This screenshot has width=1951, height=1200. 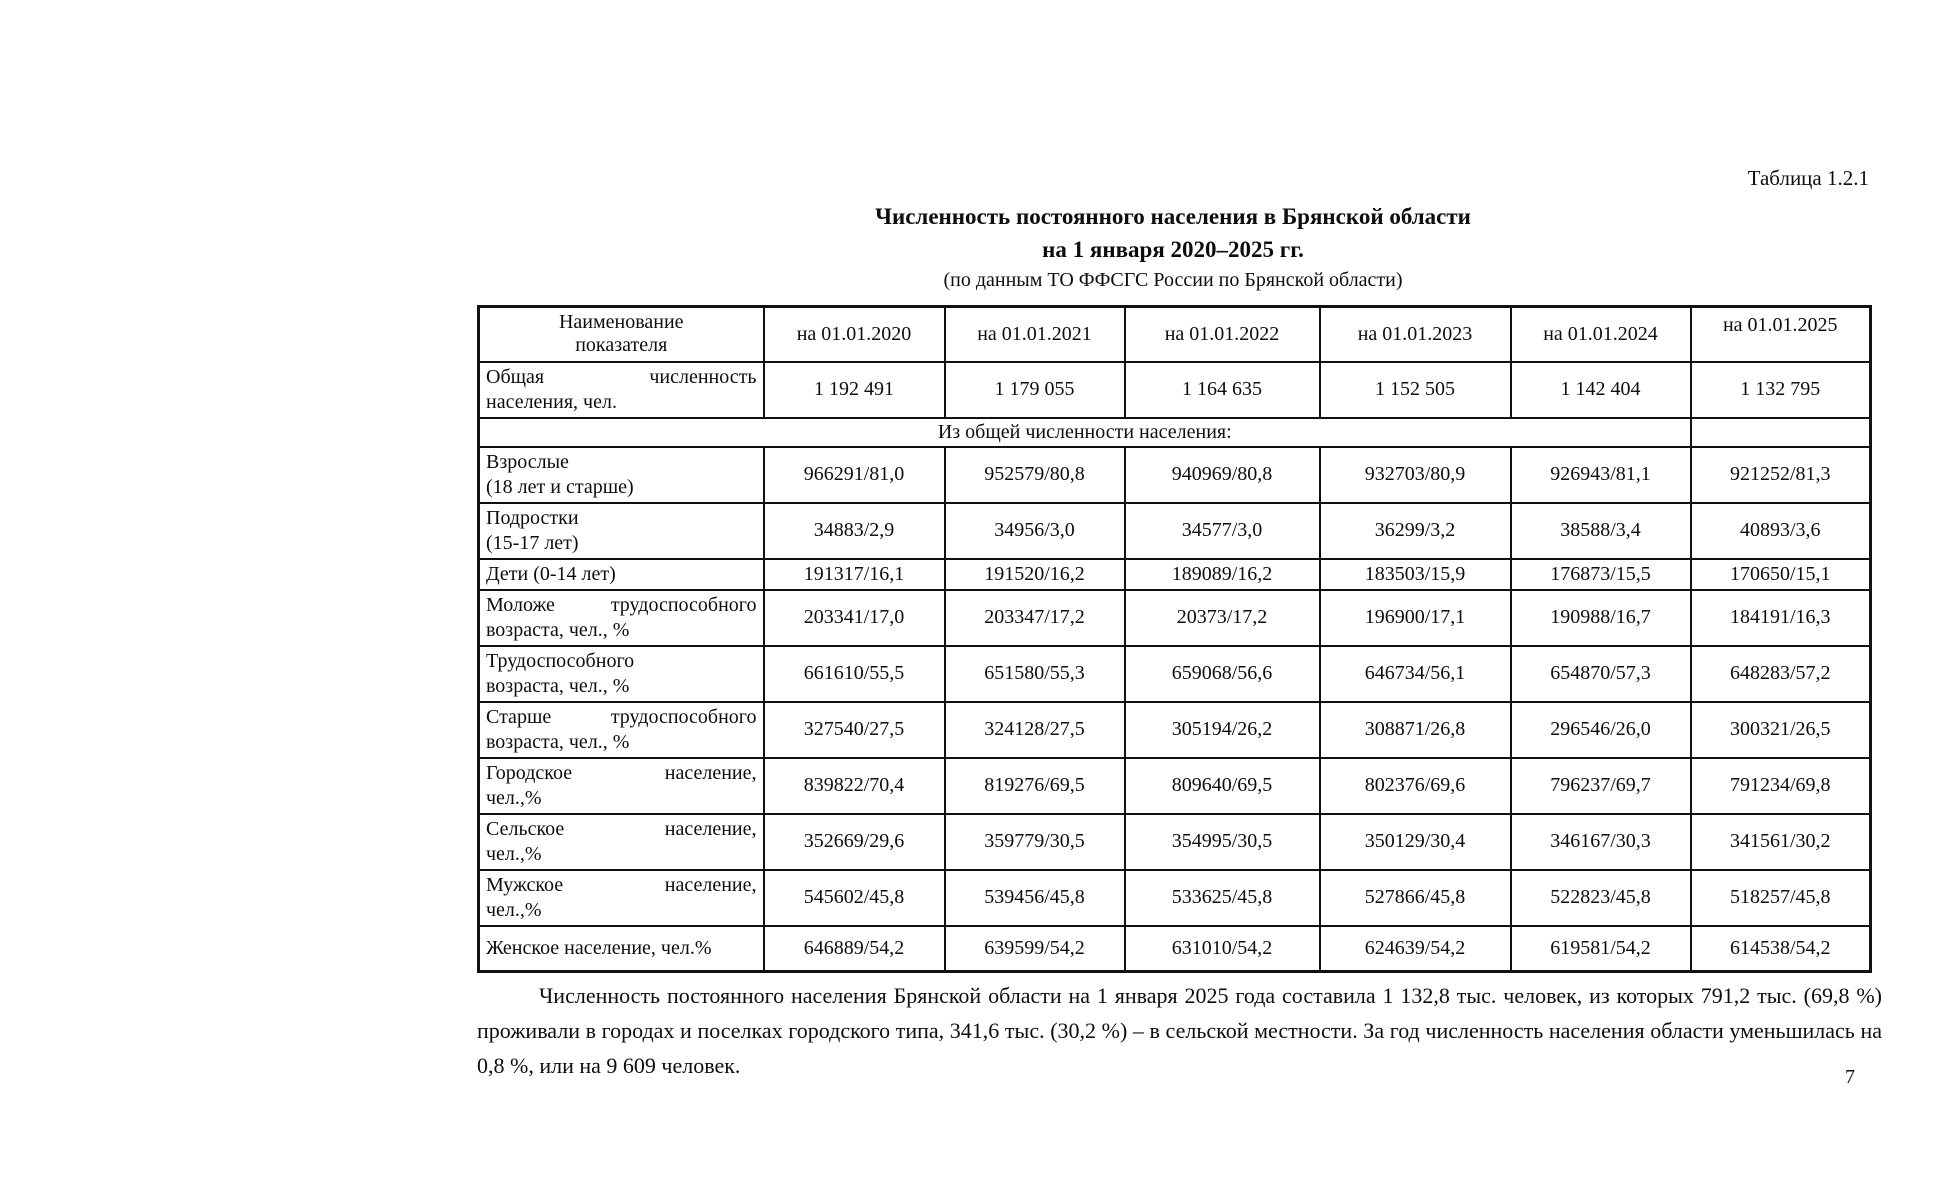 What do you see at coordinates (1173, 249) in the screenshot?
I see `document-title-line2: на 1 января 2020–2025 гг.` at bounding box center [1173, 249].